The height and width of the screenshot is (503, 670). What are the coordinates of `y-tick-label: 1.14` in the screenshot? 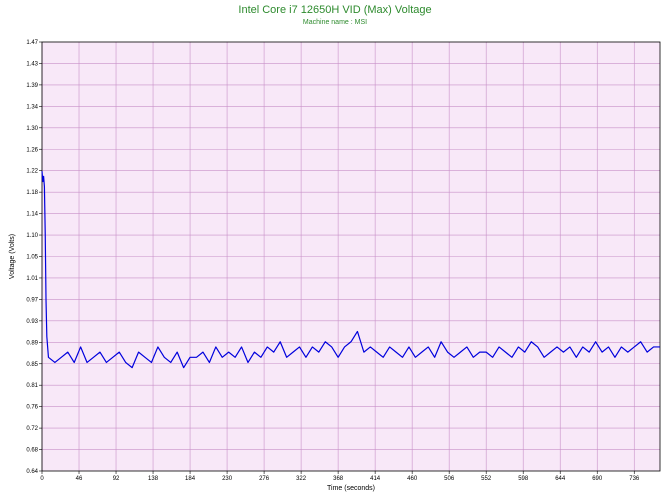 It's located at (32, 215).